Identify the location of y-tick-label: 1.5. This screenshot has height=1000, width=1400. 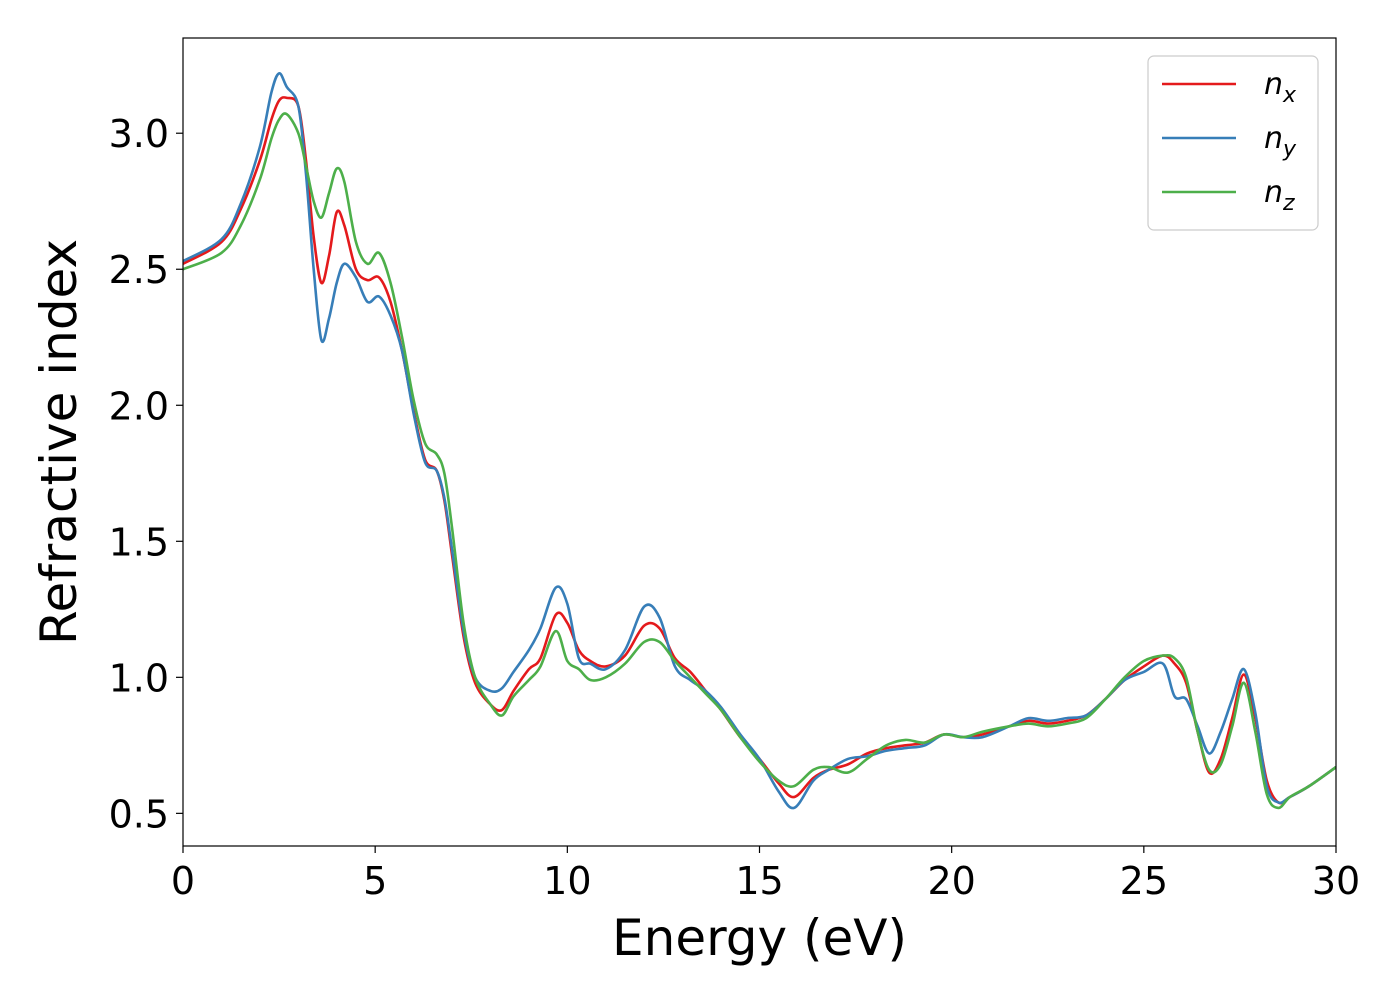
(139, 542).